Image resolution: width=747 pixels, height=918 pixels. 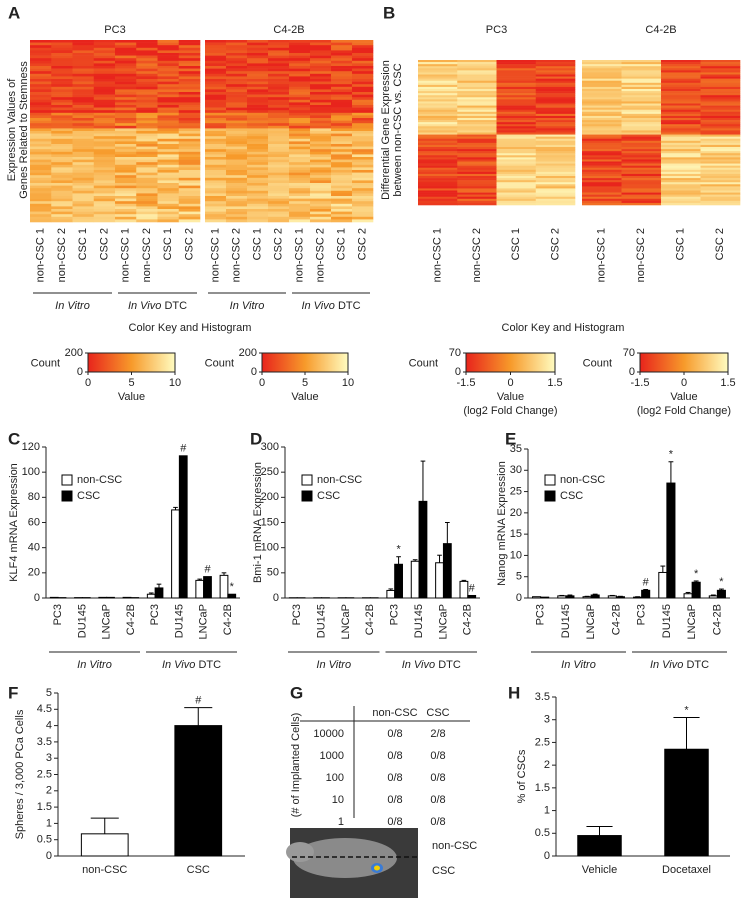 What do you see at coordinates (720, 244) in the screenshot?
I see `column-label: CSC 2` at bounding box center [720, 244].